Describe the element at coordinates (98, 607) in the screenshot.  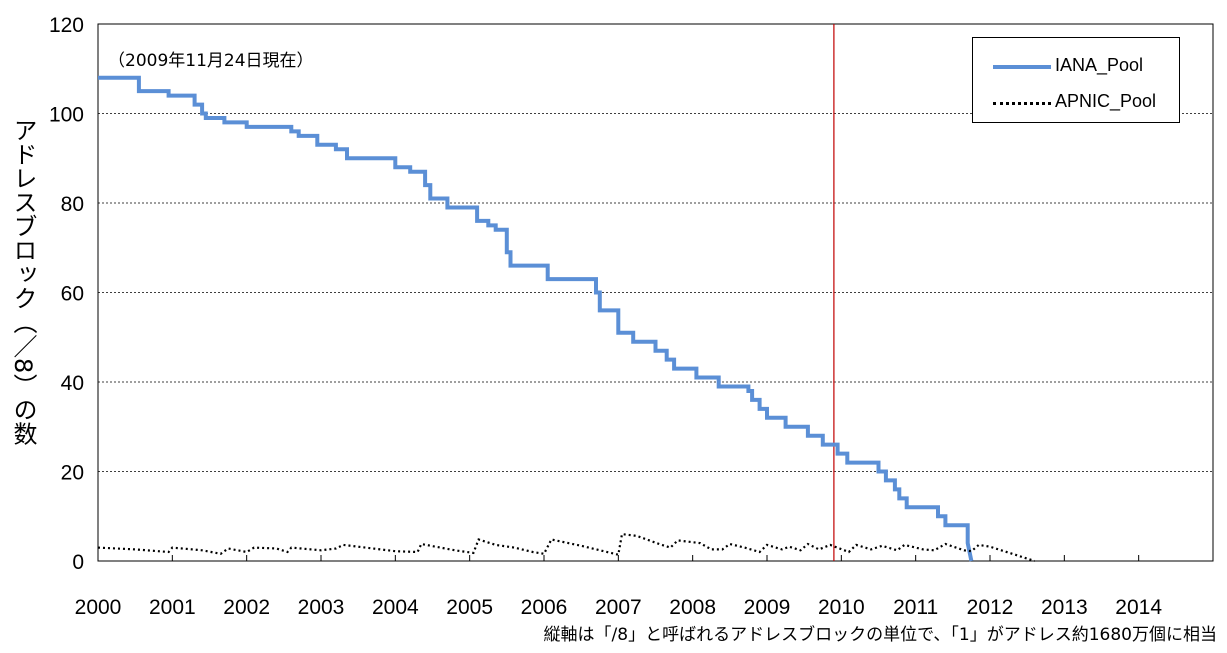
I see `x-tick-label-2000: 2000` at that location.